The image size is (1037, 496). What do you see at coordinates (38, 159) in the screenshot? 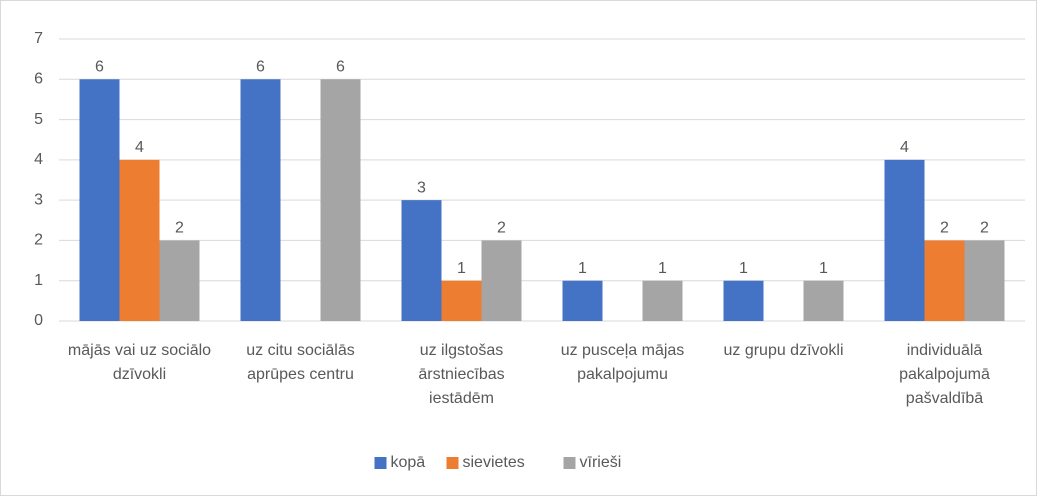
I see `y-tick-label: 4` at bounding box center [38, 159].